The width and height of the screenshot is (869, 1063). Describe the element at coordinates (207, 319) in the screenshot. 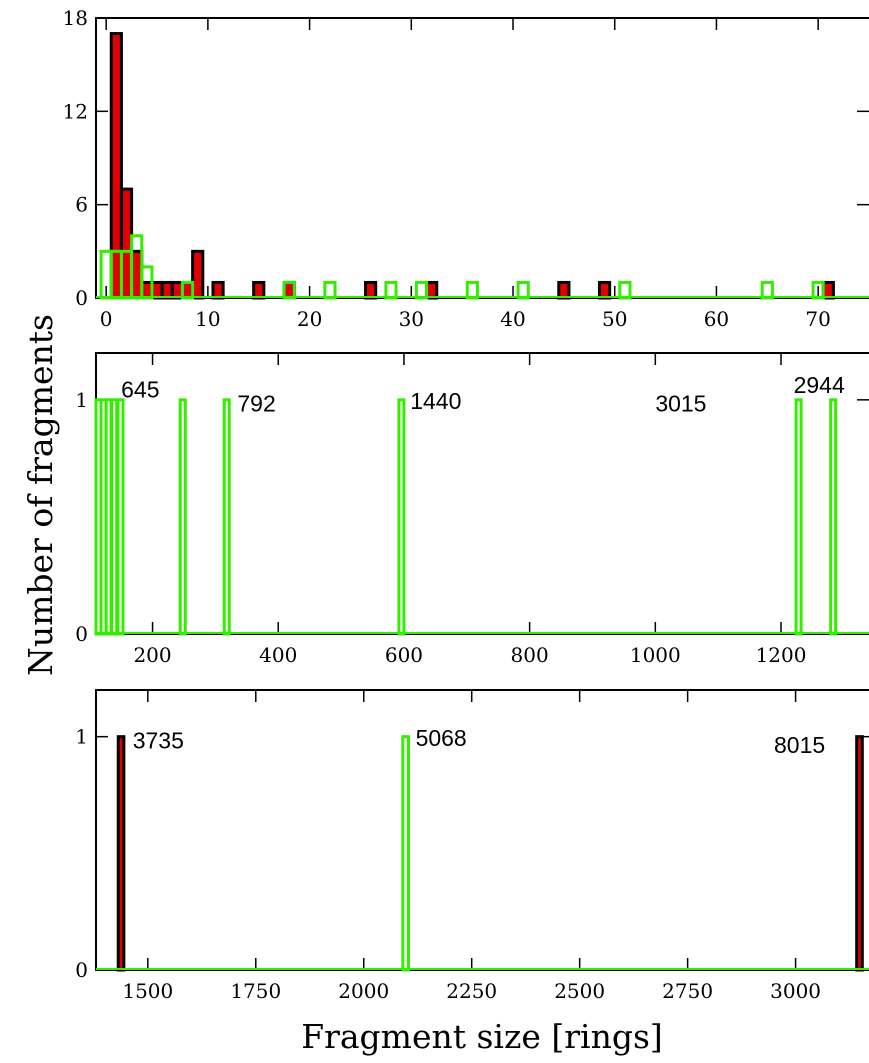

I see `x-tick-label: 10` at that location.